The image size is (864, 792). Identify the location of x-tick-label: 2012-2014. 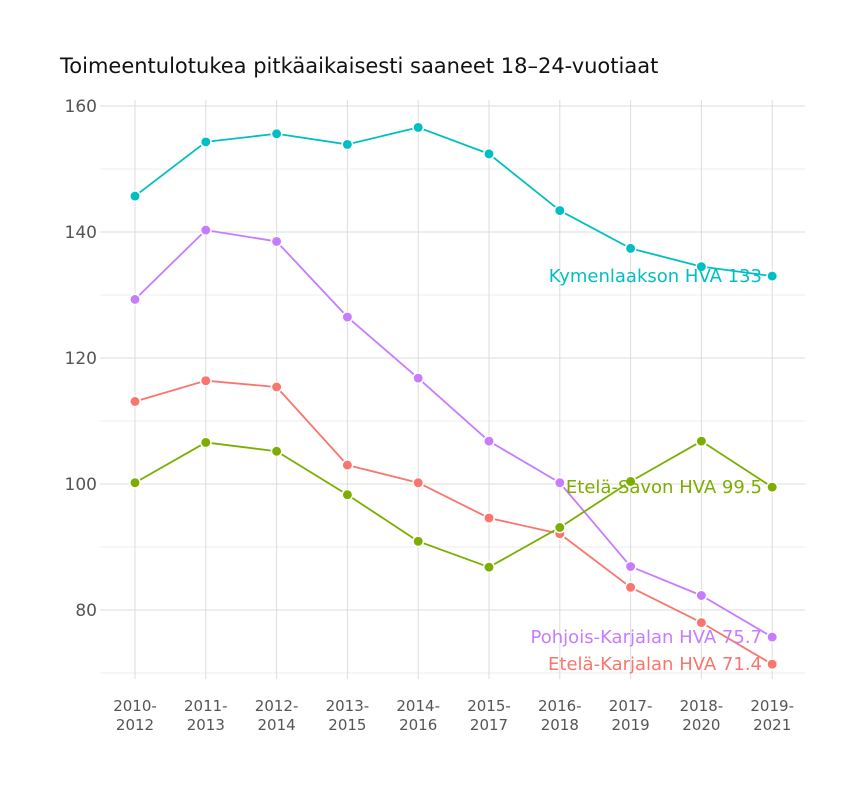
(277, 715).